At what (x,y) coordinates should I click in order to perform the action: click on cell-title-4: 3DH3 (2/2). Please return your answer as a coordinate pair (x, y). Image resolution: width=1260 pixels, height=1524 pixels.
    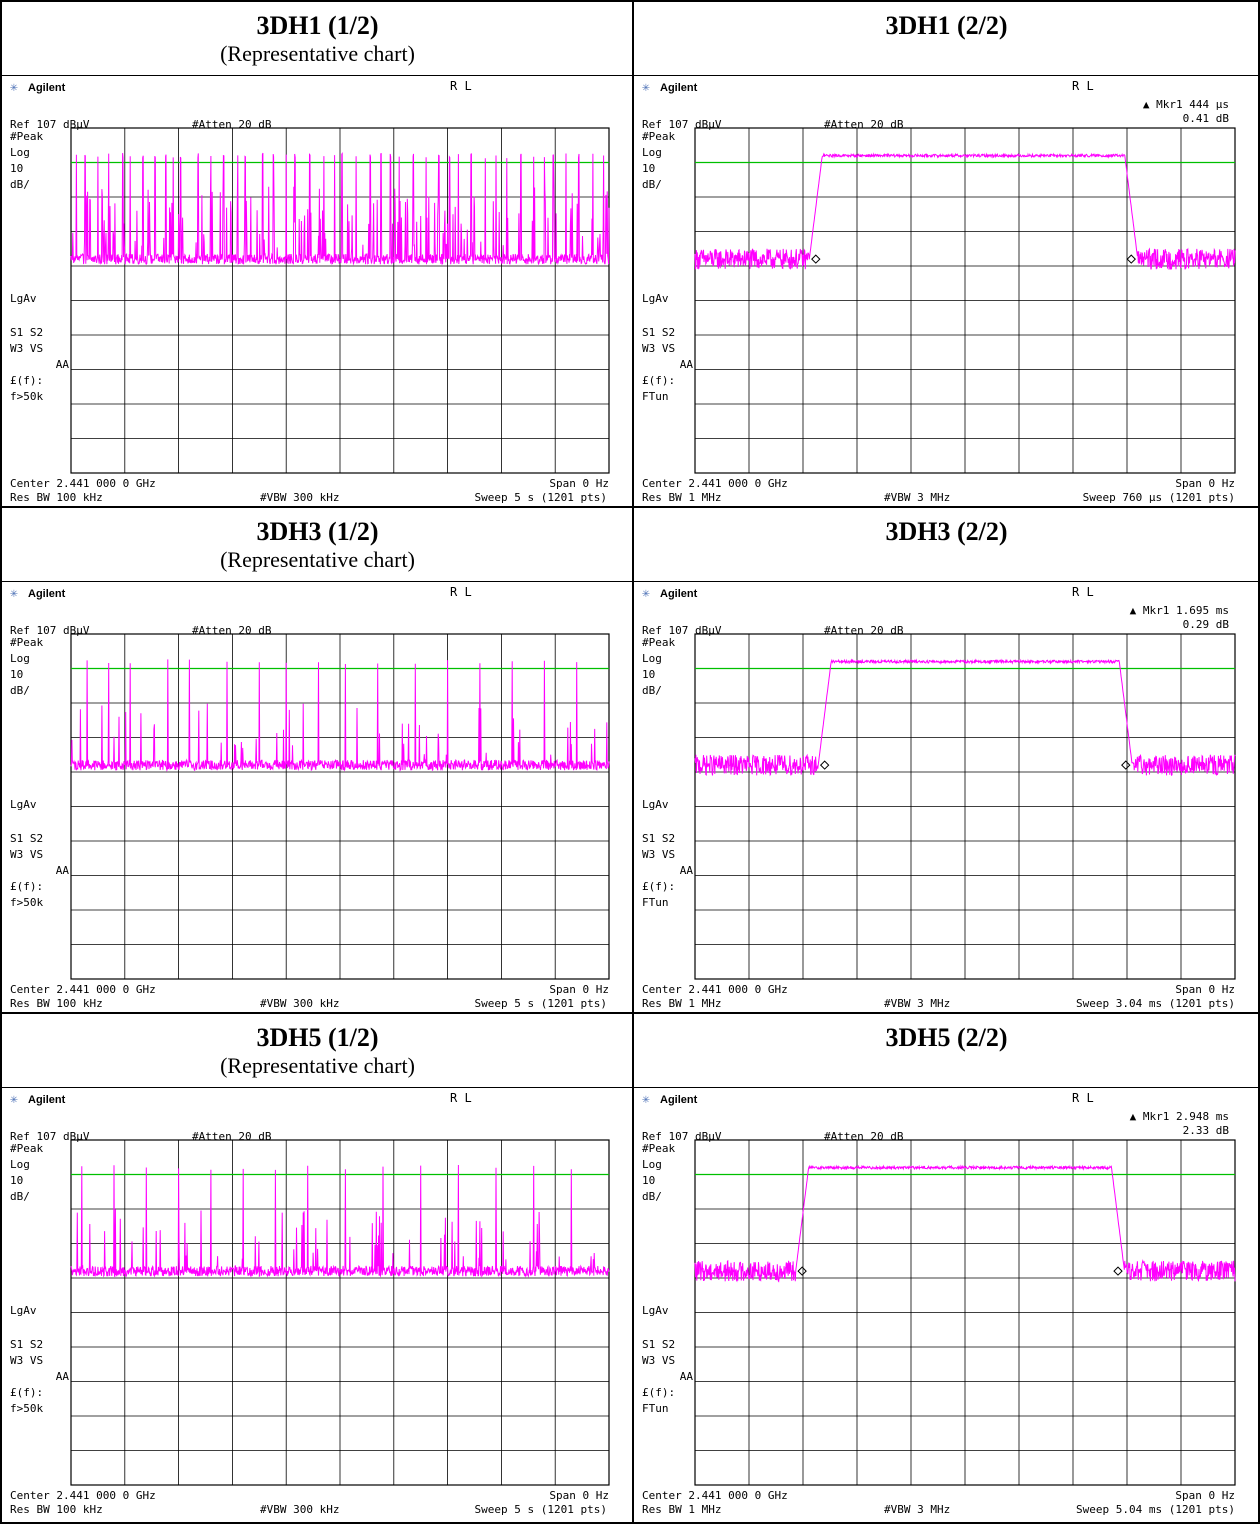
    Looking at the image, I should click on (946, 532).